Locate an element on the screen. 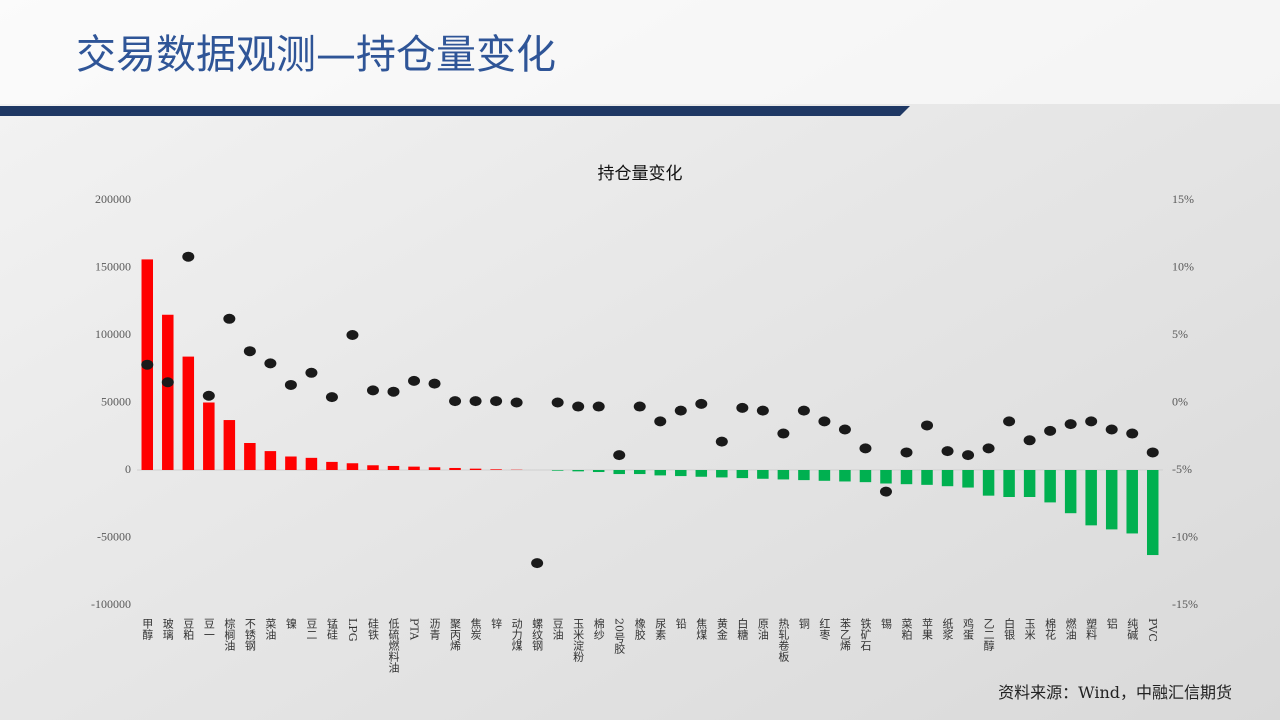 This screenshot has width=1280, height=720. x-tick-label: 苯乙烯 is located at coordinates (844, 634).